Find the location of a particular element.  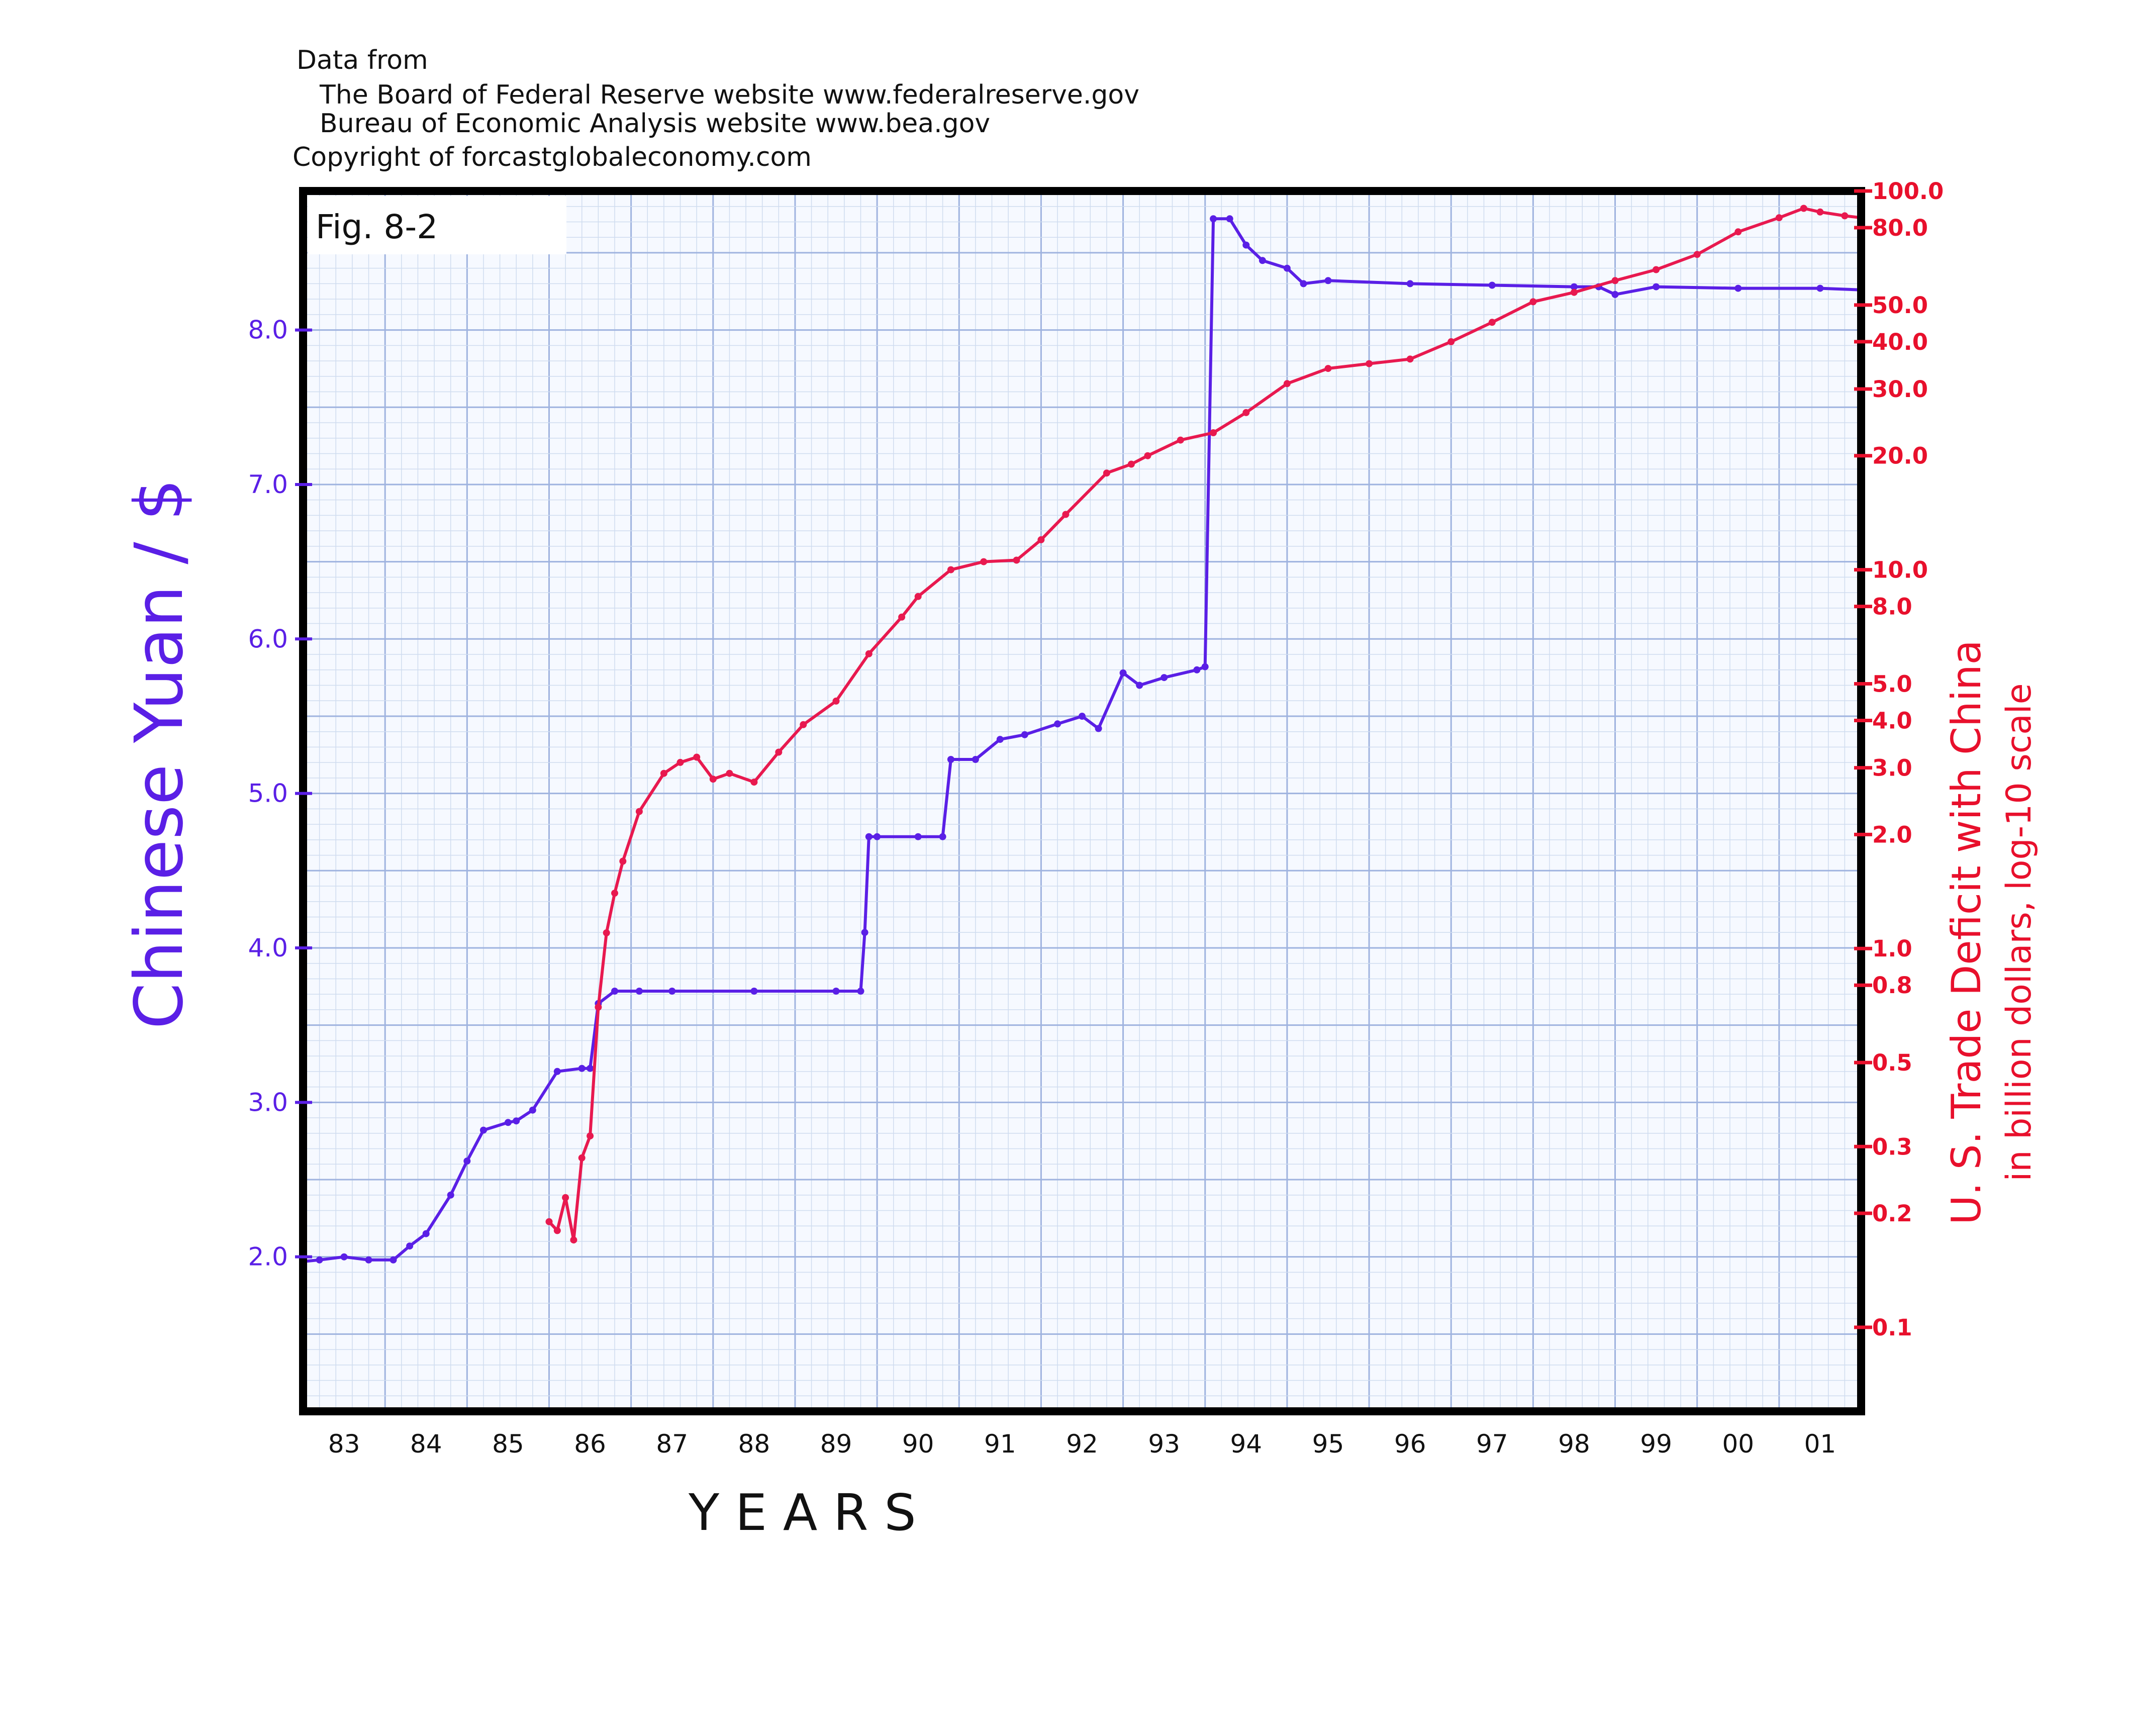

x-axis: 83 84 85 86 87 88 89 90 91 92 93 94 95 96 97 98 99 00 01 is located at coordinates (1082, 1444).